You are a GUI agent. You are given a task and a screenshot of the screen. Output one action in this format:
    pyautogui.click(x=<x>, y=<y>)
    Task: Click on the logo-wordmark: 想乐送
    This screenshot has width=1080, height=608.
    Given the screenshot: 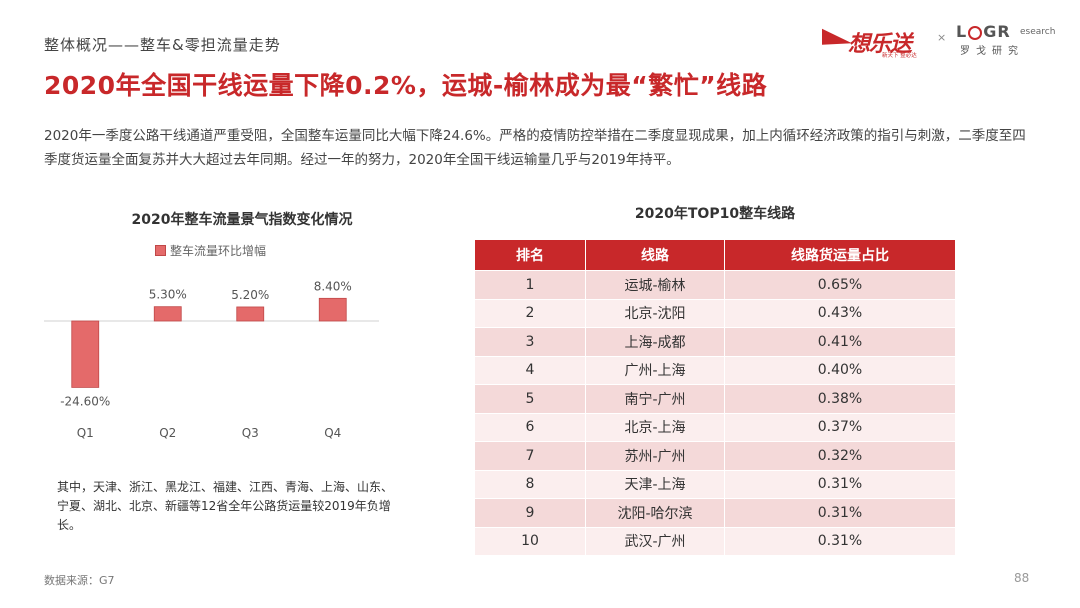 What is the action you would take?
    pyautogui.click(x=880, y=44)
    